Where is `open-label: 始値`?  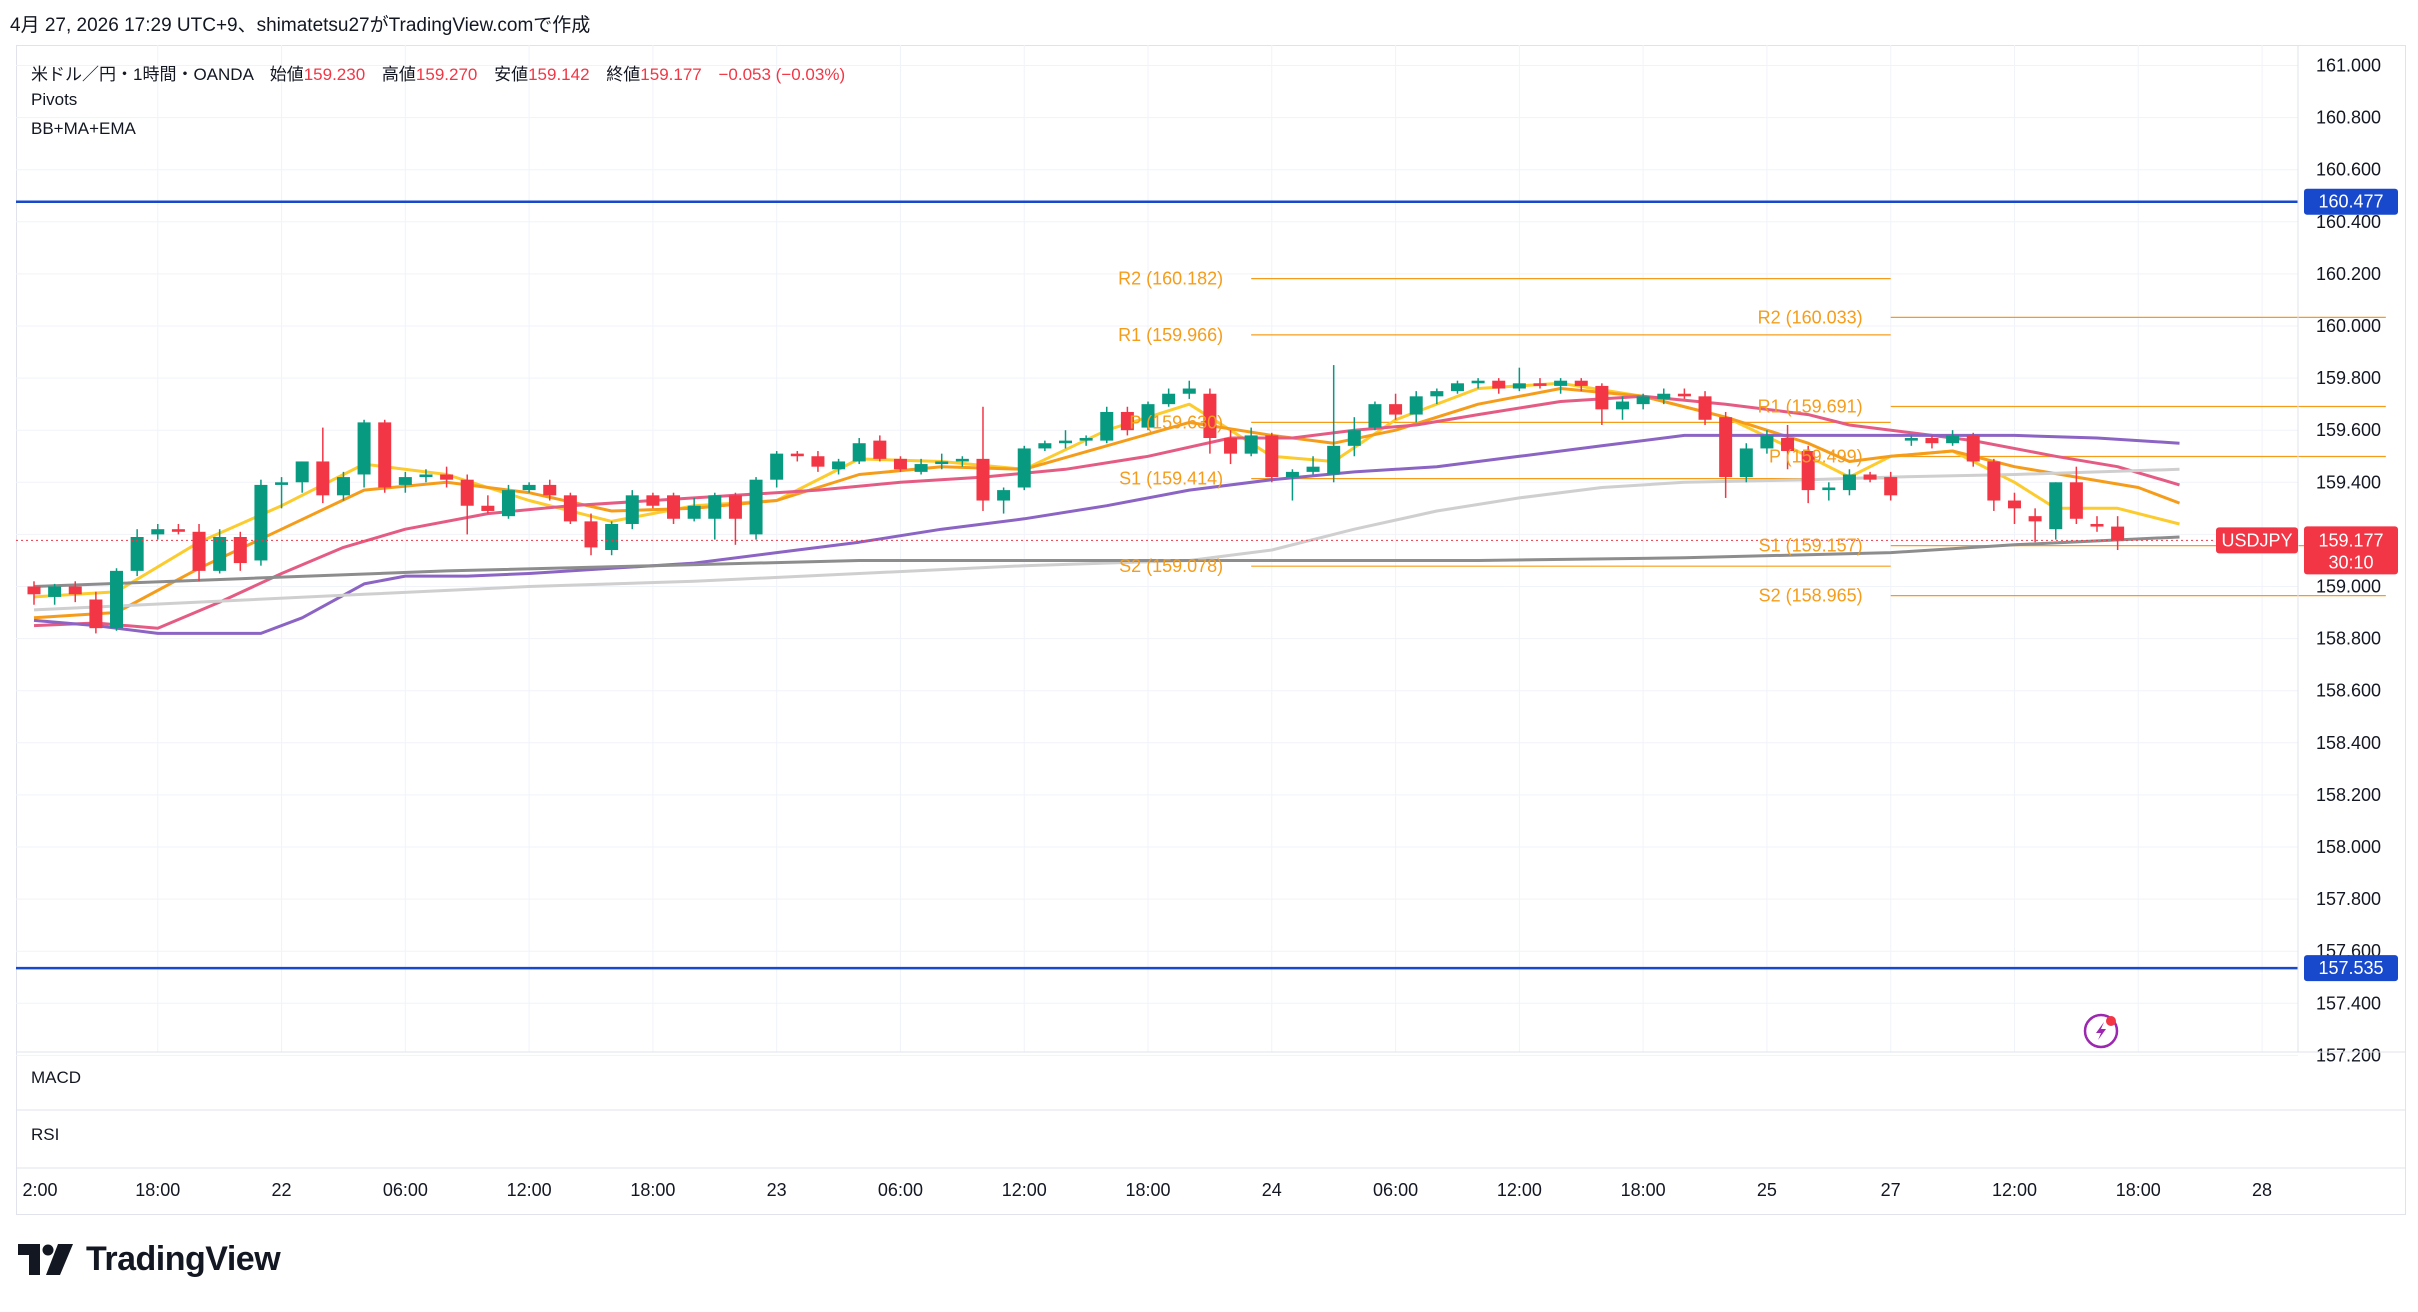
open-label: 始値 is located at coordinates (286, 74).